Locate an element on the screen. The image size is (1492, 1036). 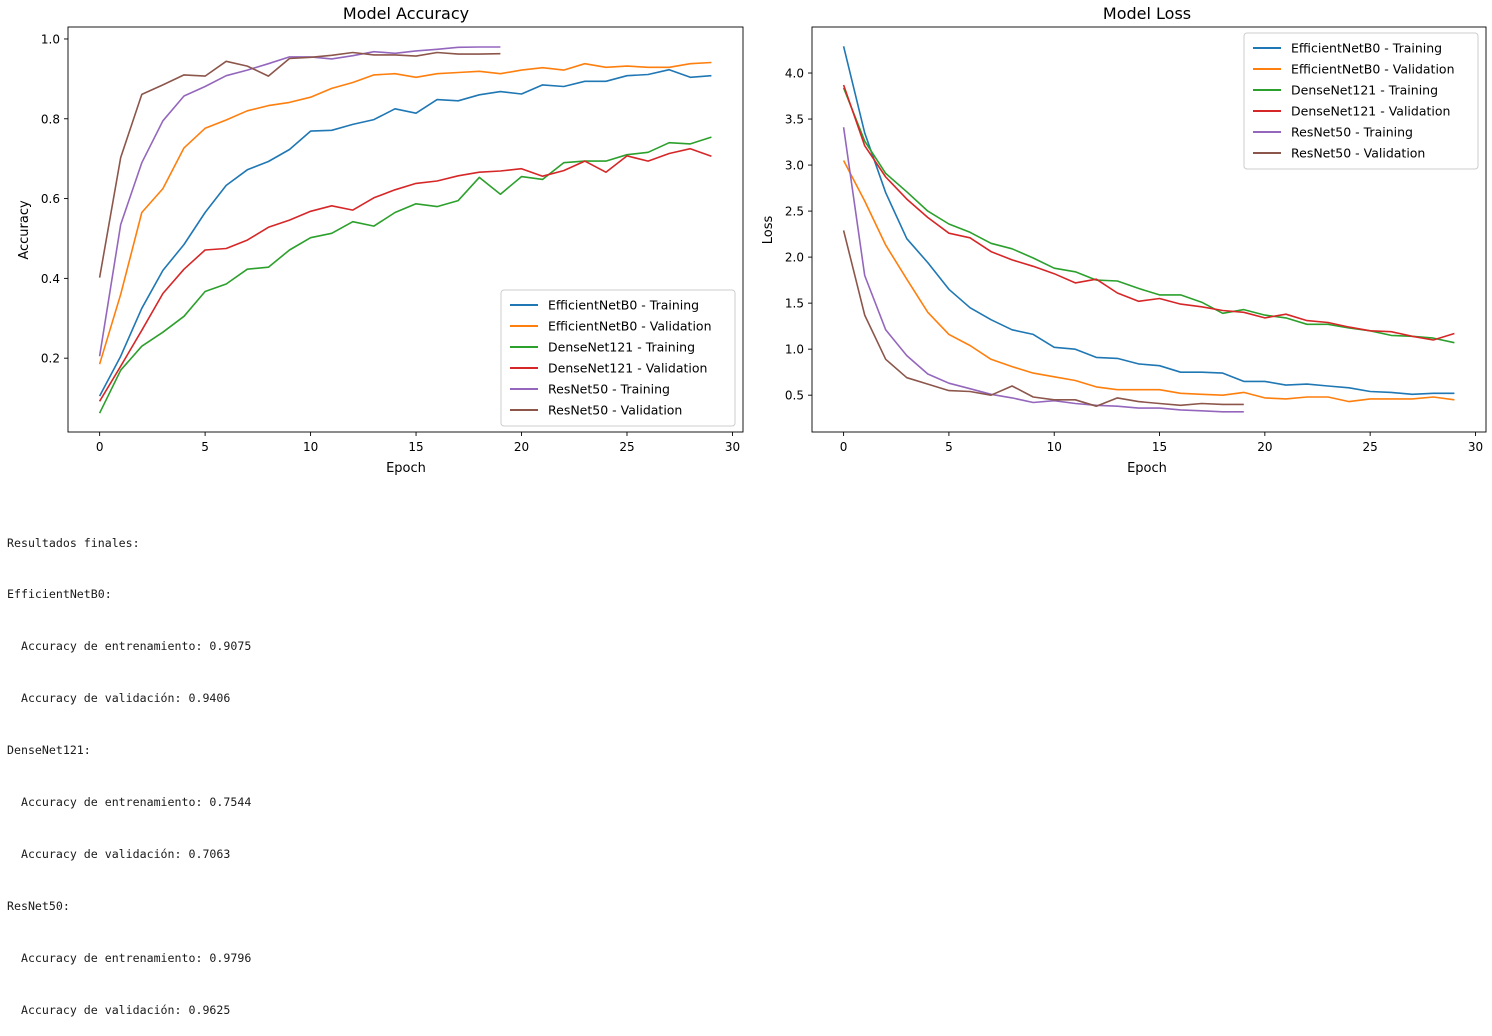
loss-y-tick-label: 2.5 is located at coordinates (794, 212).